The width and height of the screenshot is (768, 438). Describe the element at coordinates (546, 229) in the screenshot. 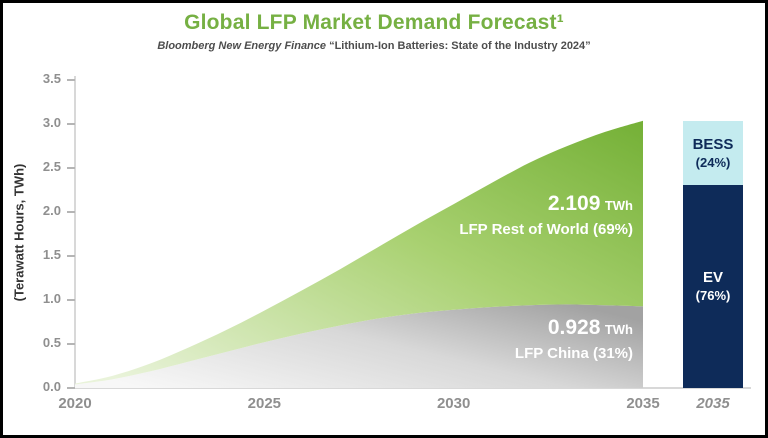

I see `annotation-label: LFP Rest of World (69%)` at that location.